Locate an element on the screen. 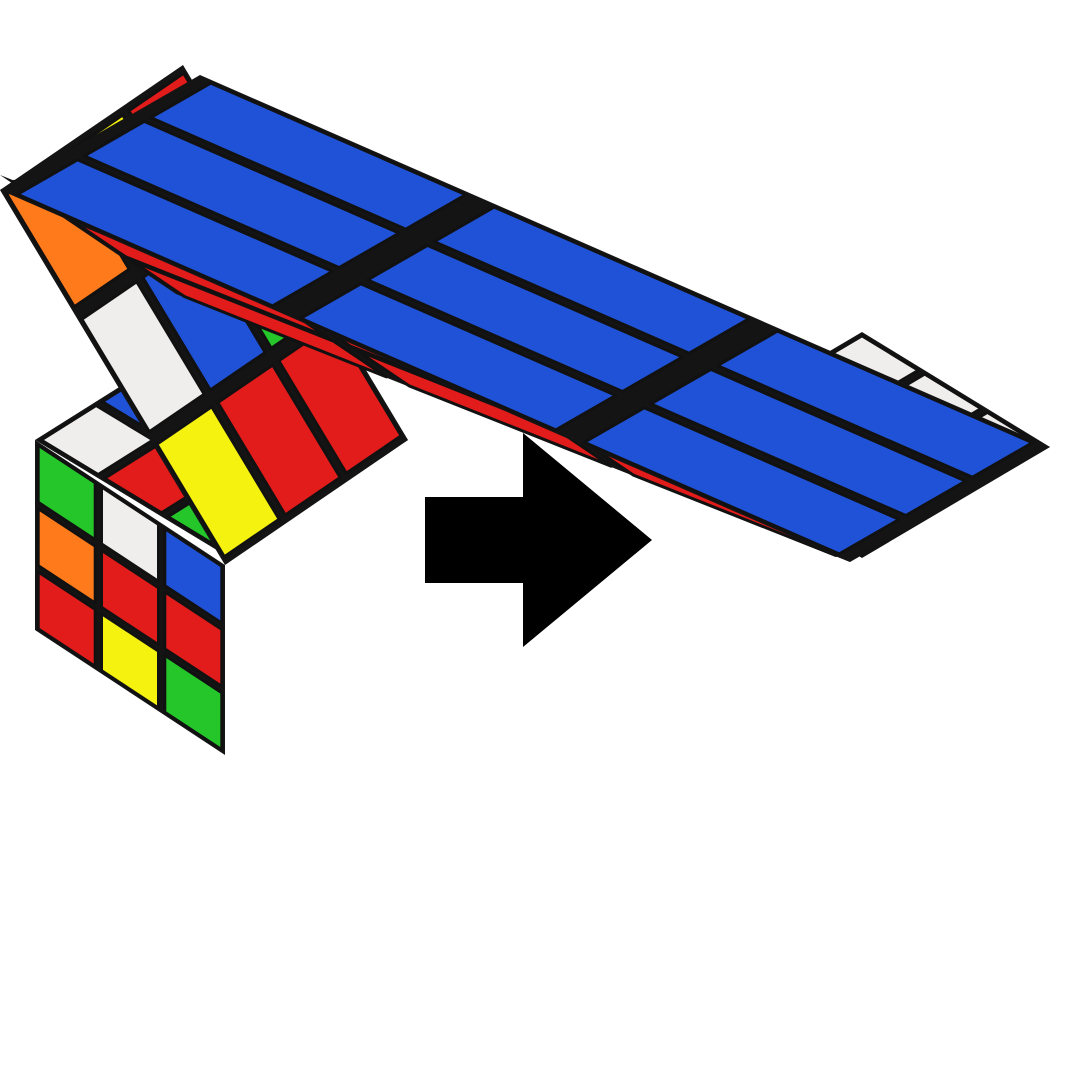 This screenshot has width=1080, height=1080. top-sticker-white is located at coordinates (97, 440).